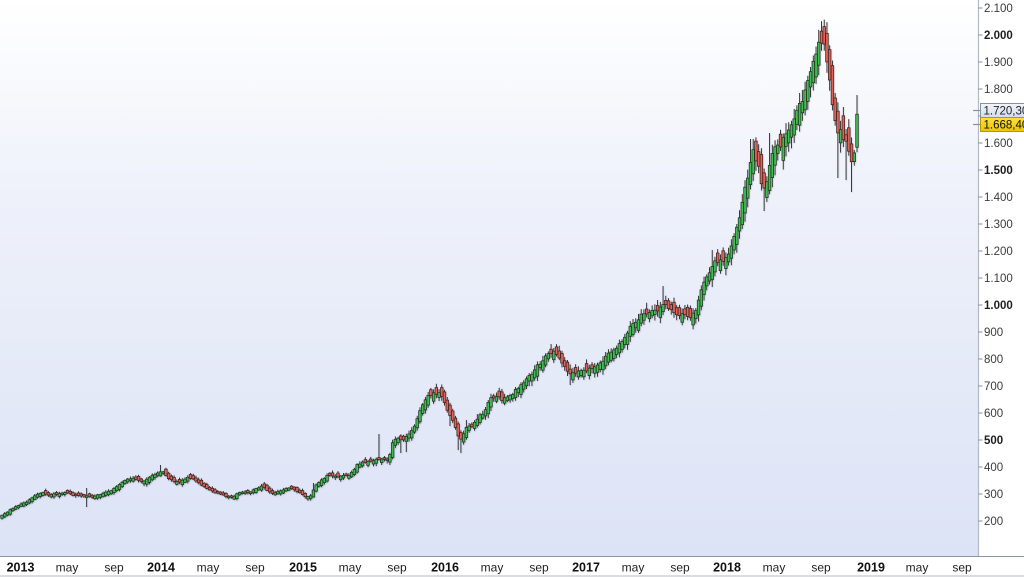 The width and height of the screenshot is (1024, 577). What do you see at coordinates (993, 360) in the screenshot?
I see `svg-text: 800` at bounding box center [993, 360].